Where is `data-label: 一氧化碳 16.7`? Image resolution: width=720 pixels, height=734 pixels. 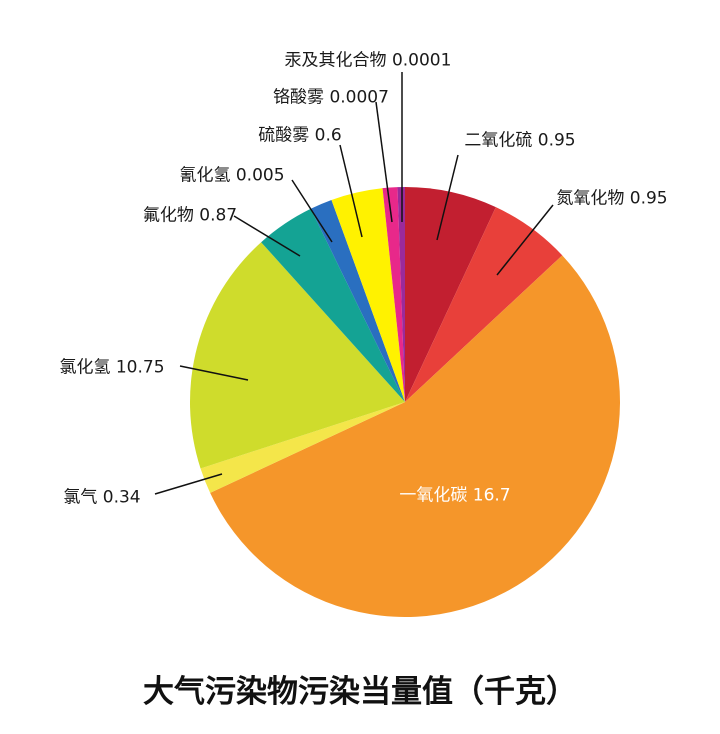
data-label: 一氧化碳 16.7 is located at coordinates (454, 493).